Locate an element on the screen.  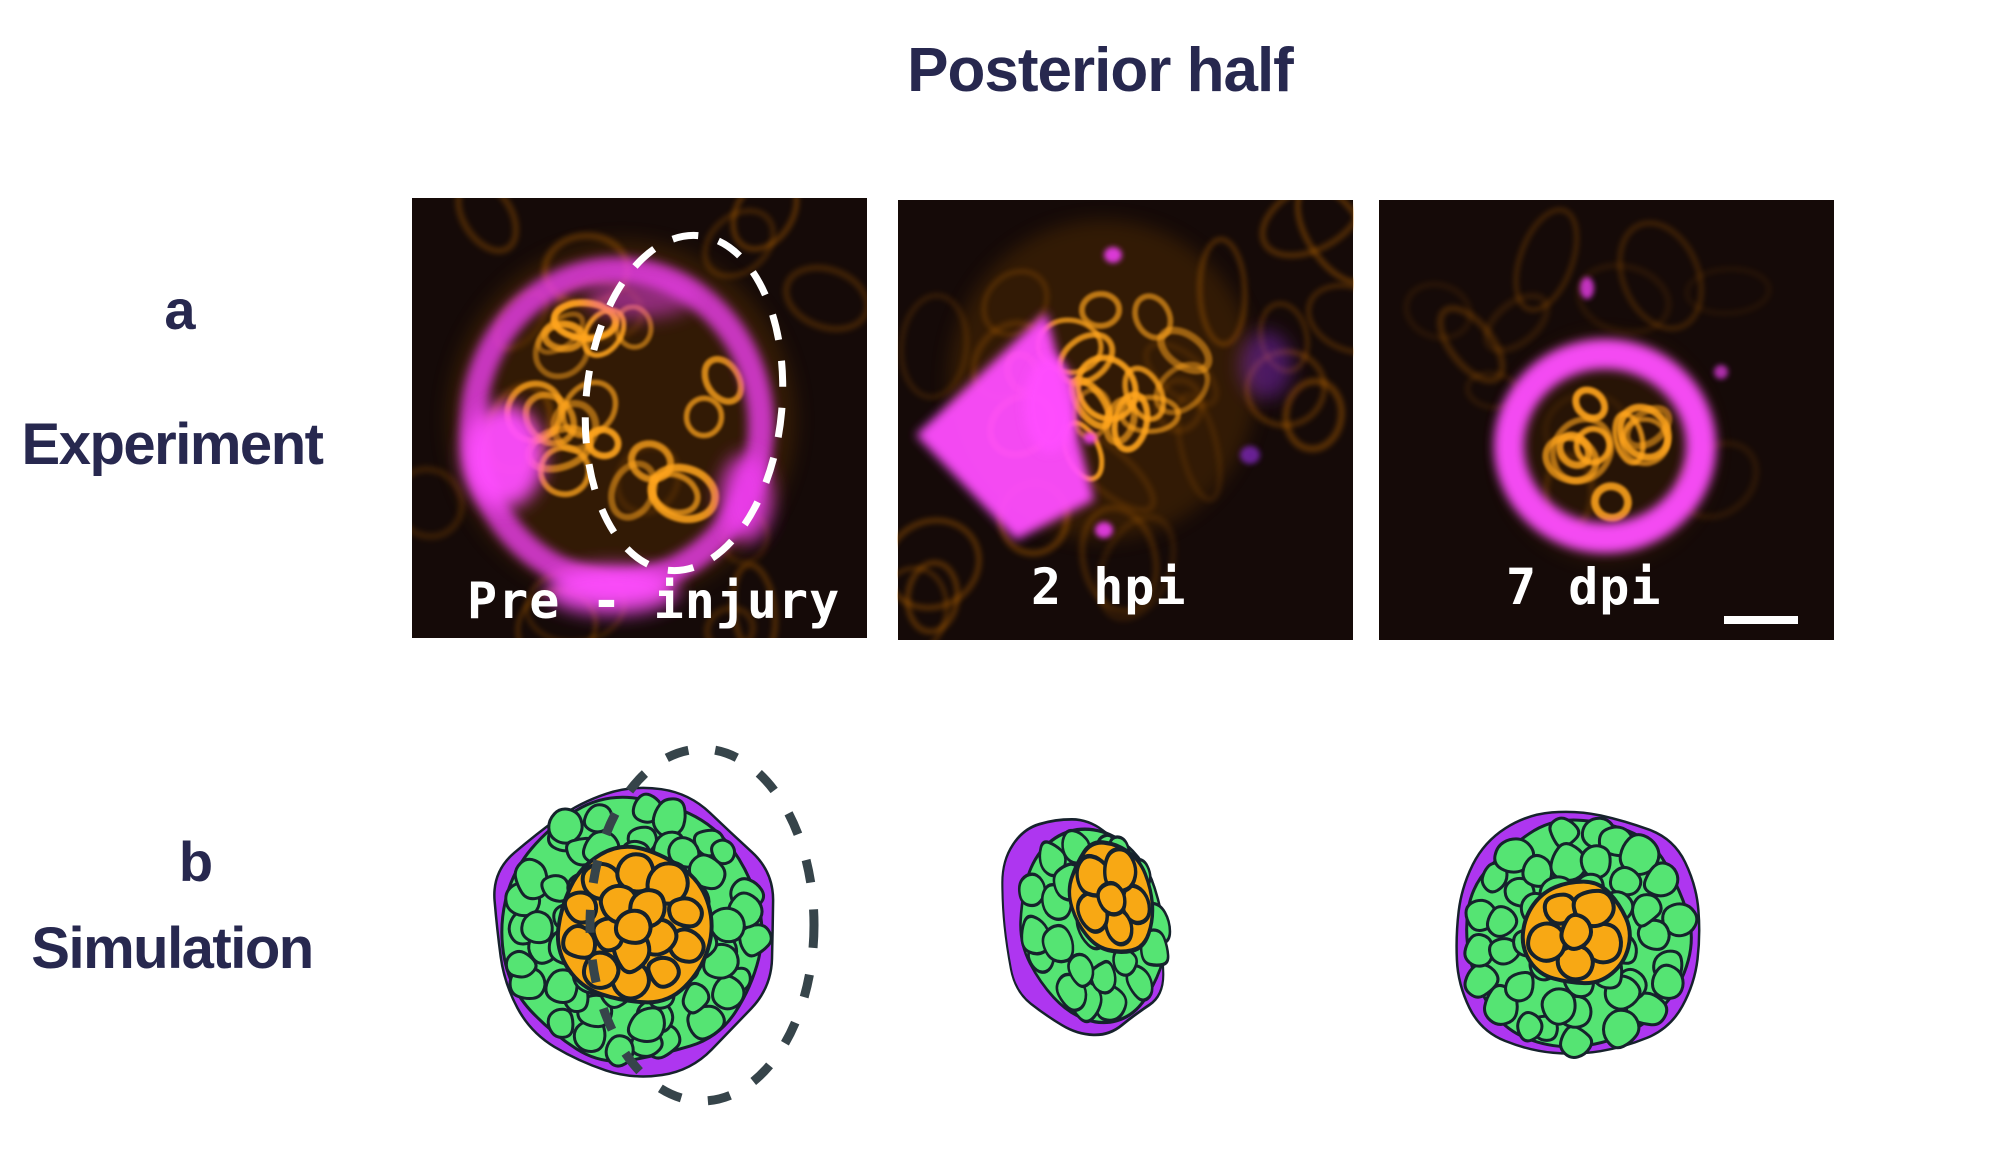
micro-caption-2hpi: 2 hpi is located at coordinates (1109, 587).